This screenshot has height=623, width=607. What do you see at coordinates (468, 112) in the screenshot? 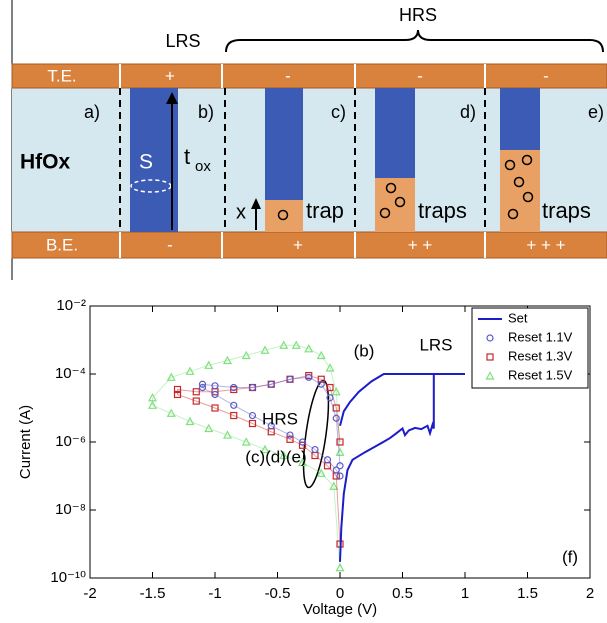
I see `panel-label: d)` at bounding box center [468, 112].